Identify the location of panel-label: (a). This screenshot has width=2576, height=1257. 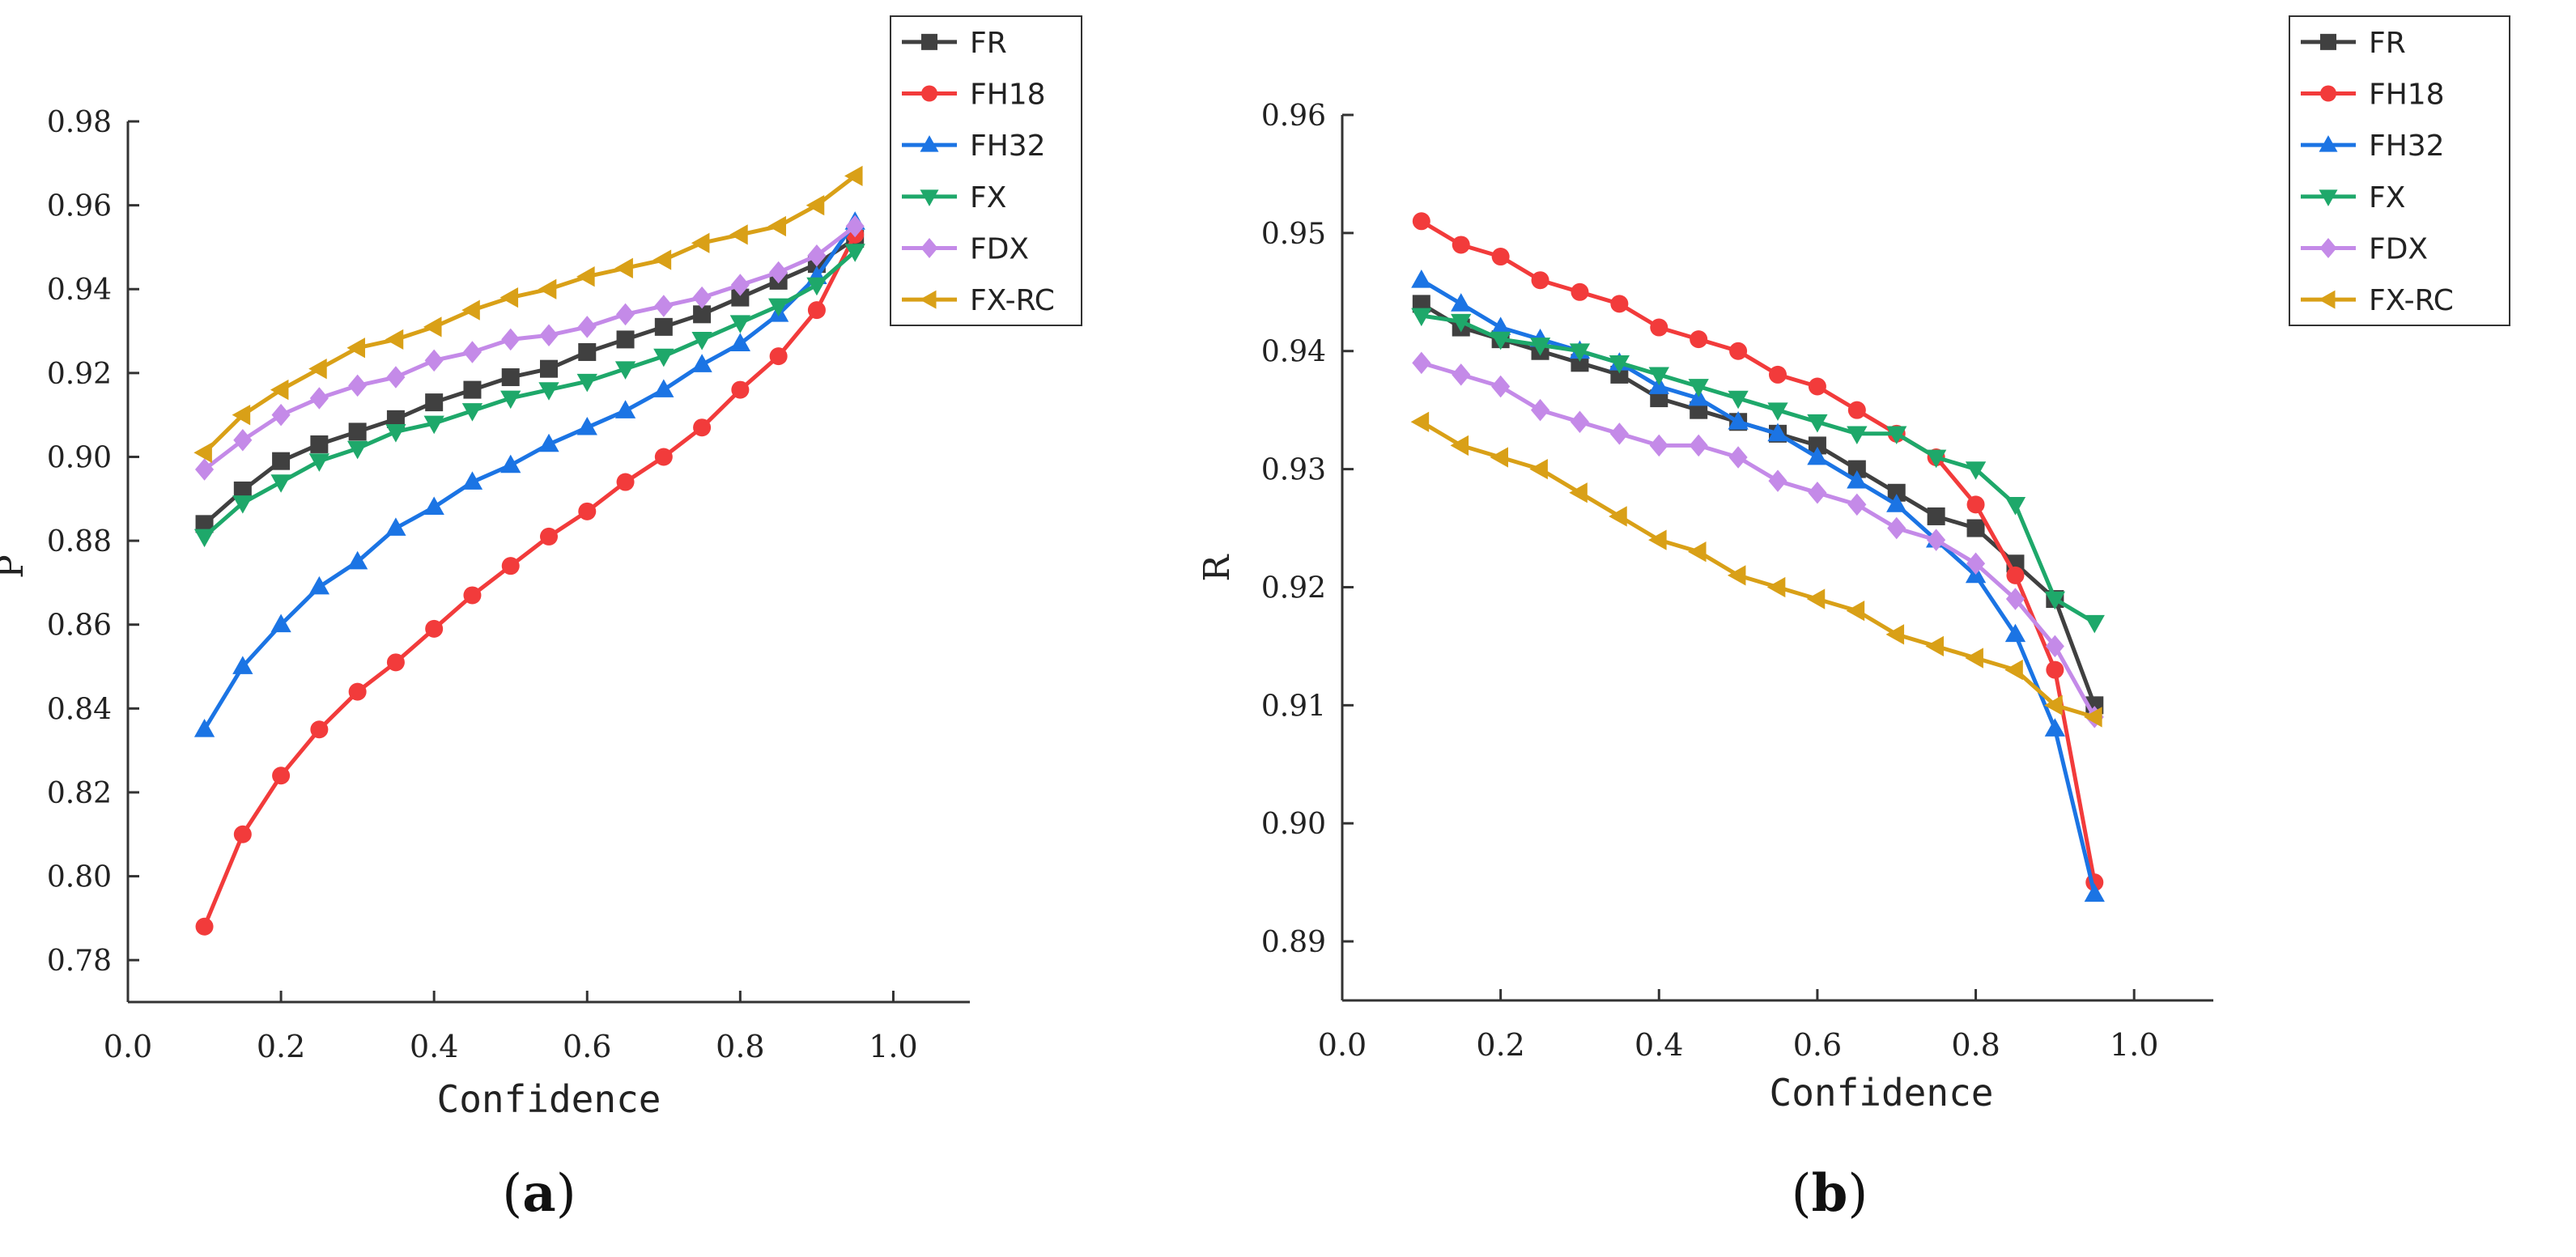
(539, 1193).